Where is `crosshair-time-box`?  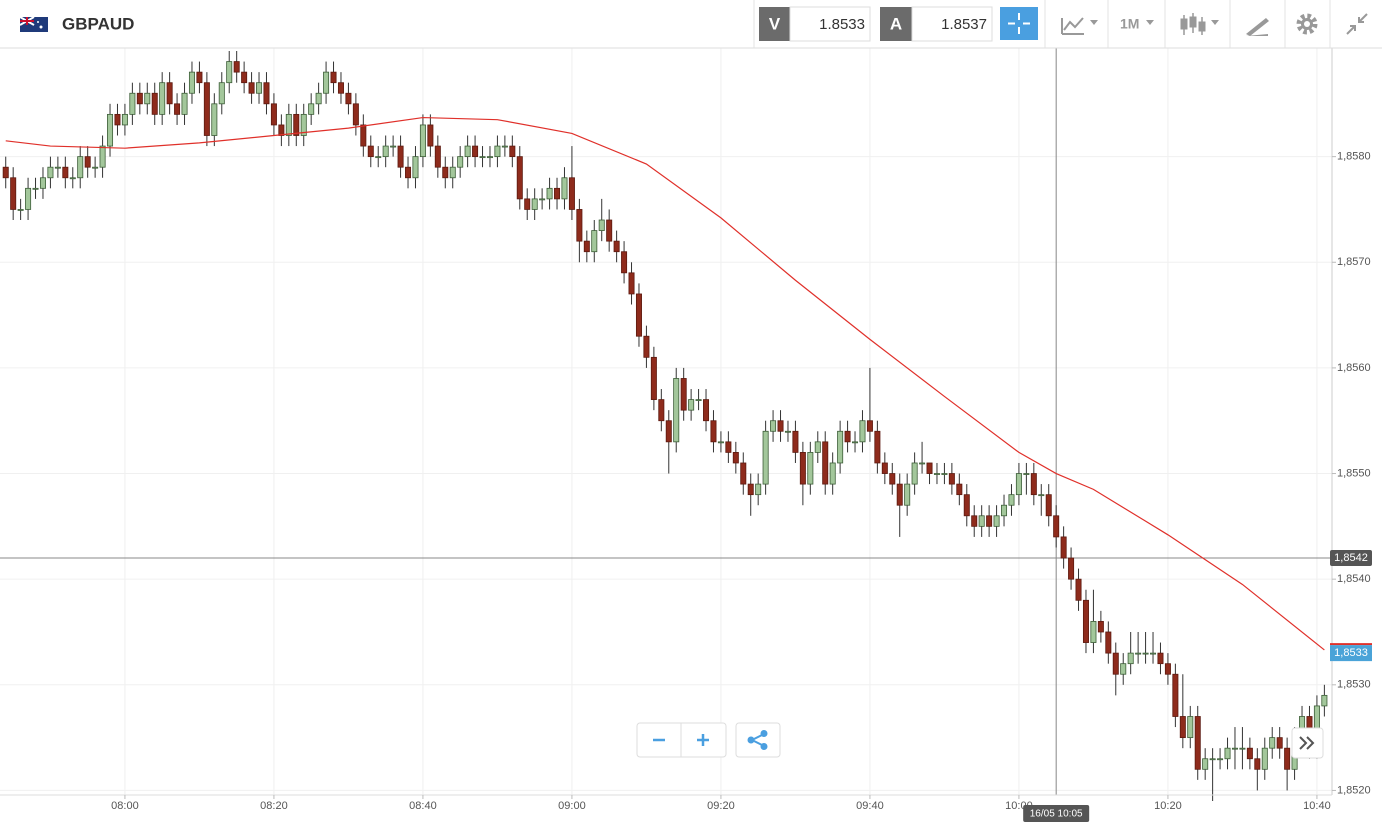
crosshair-time-box is located at coordinates (1056, 813).